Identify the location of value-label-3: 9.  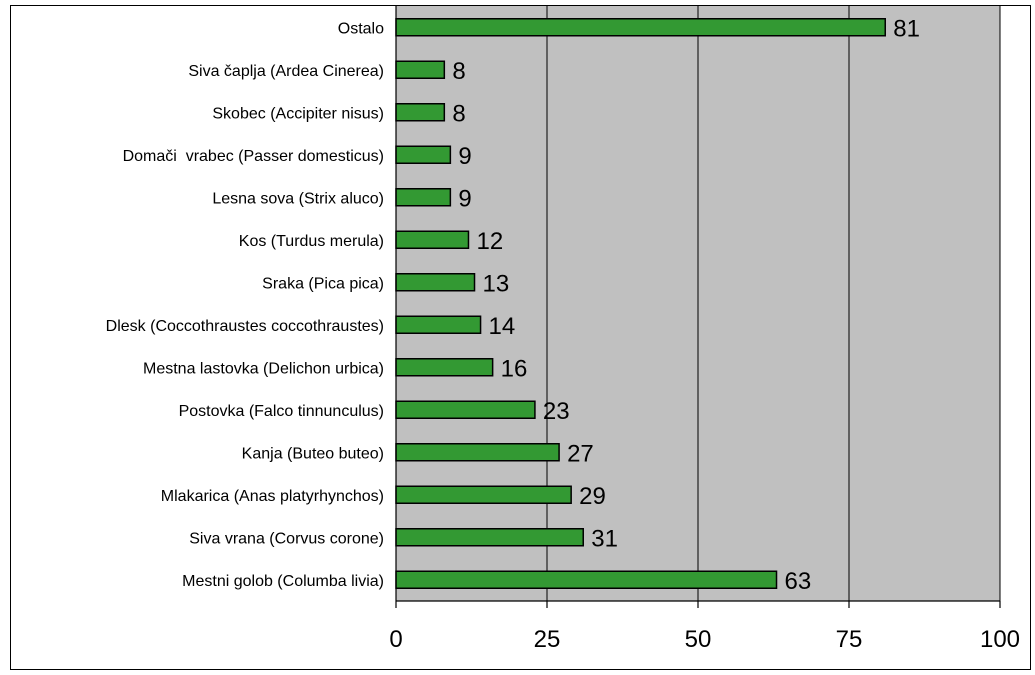
(464, 156).